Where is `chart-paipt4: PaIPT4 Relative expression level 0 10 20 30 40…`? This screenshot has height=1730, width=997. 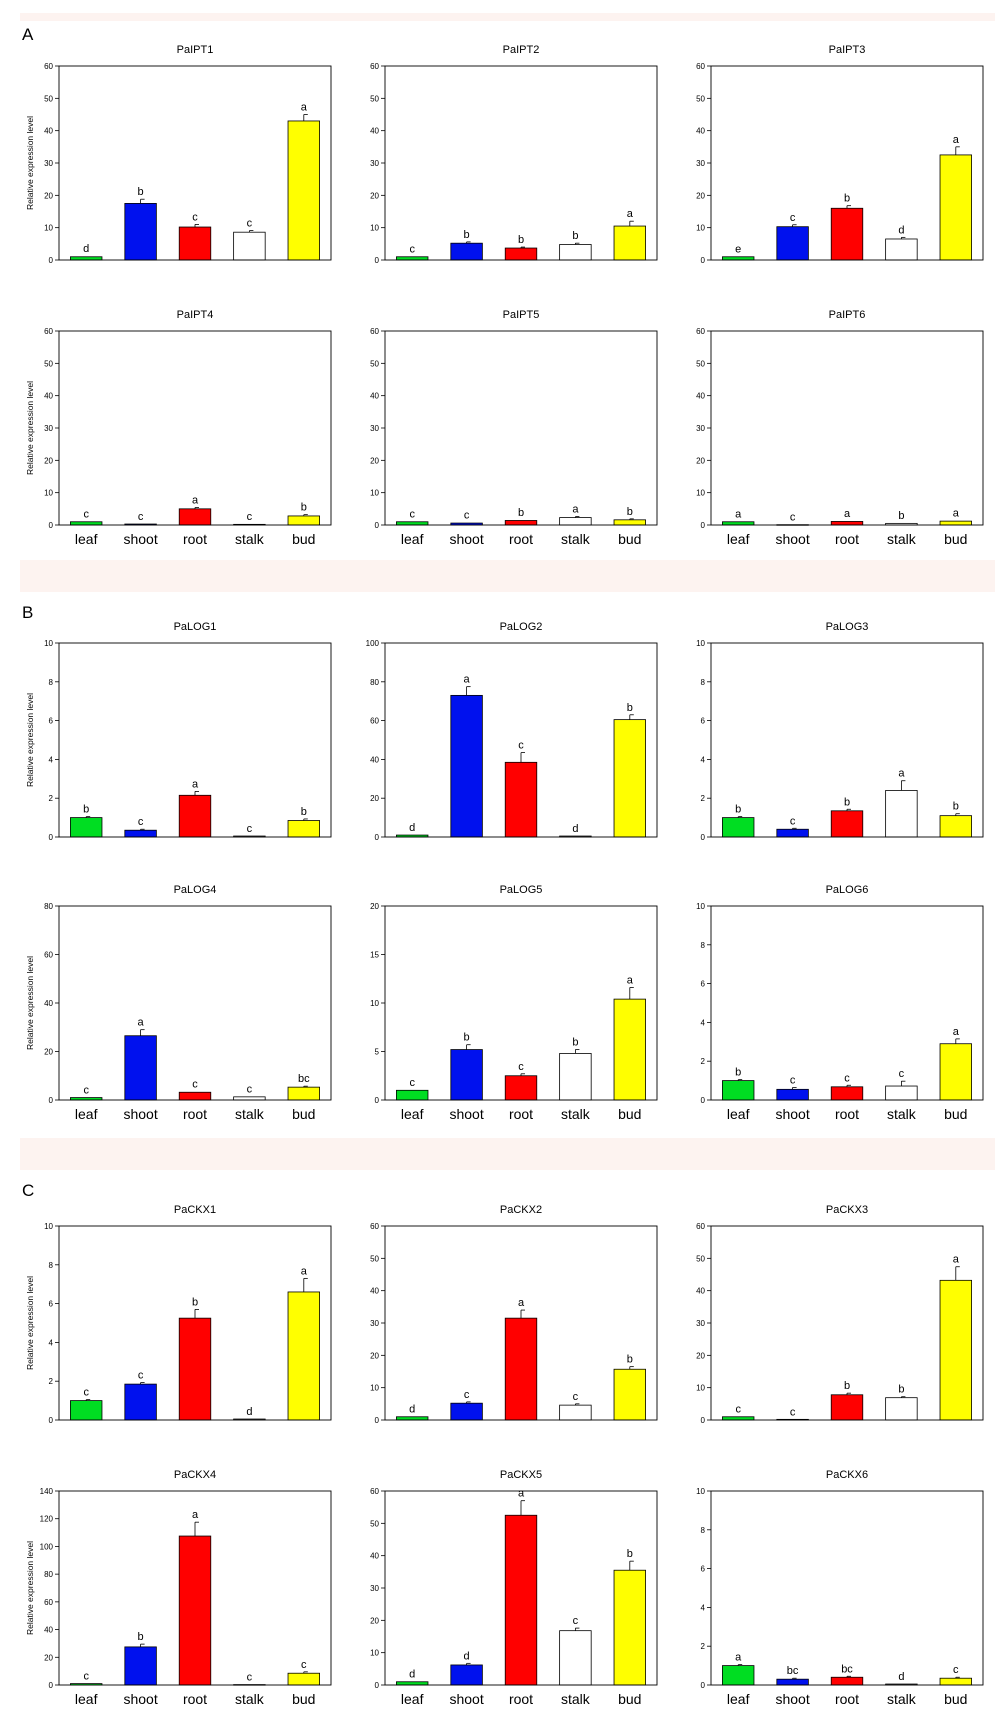
chart-paipt4: PaIPT4 Relative expression level 0 10 20 30 40… is located at coordinates (178, 428).